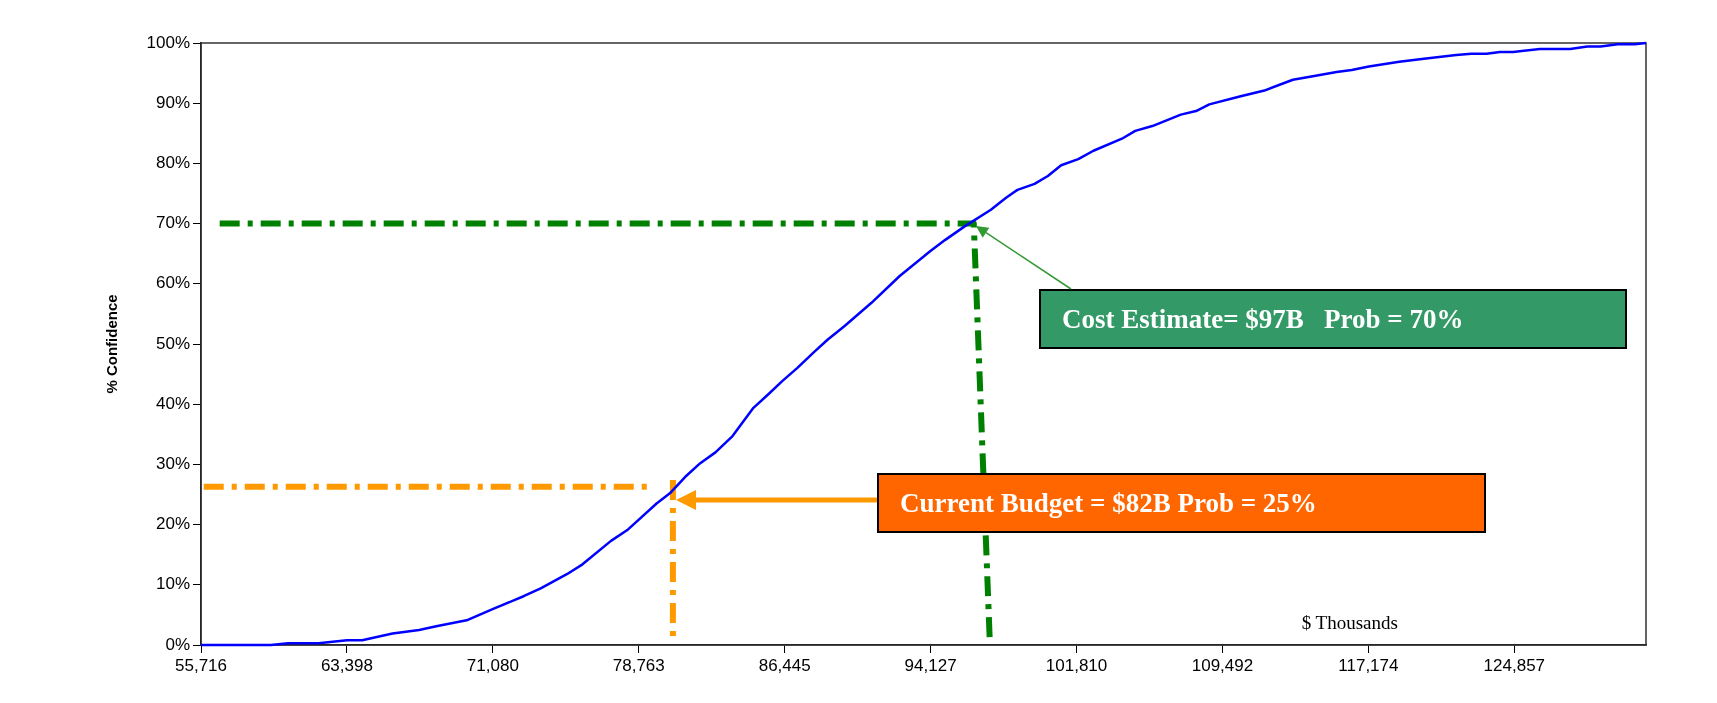  Describe the element at coordinates (172, 524) in the screenshot. I see `y-tick-label: 20%` at that location.